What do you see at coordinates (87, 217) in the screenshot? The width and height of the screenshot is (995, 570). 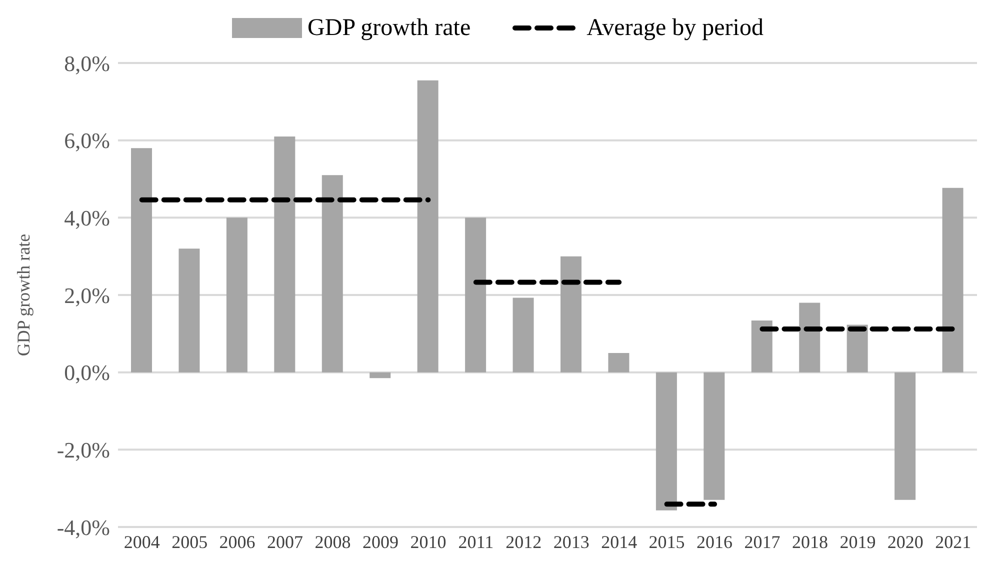 I see `y-tick-label: 4,0%` at bounding box center [87, 217].